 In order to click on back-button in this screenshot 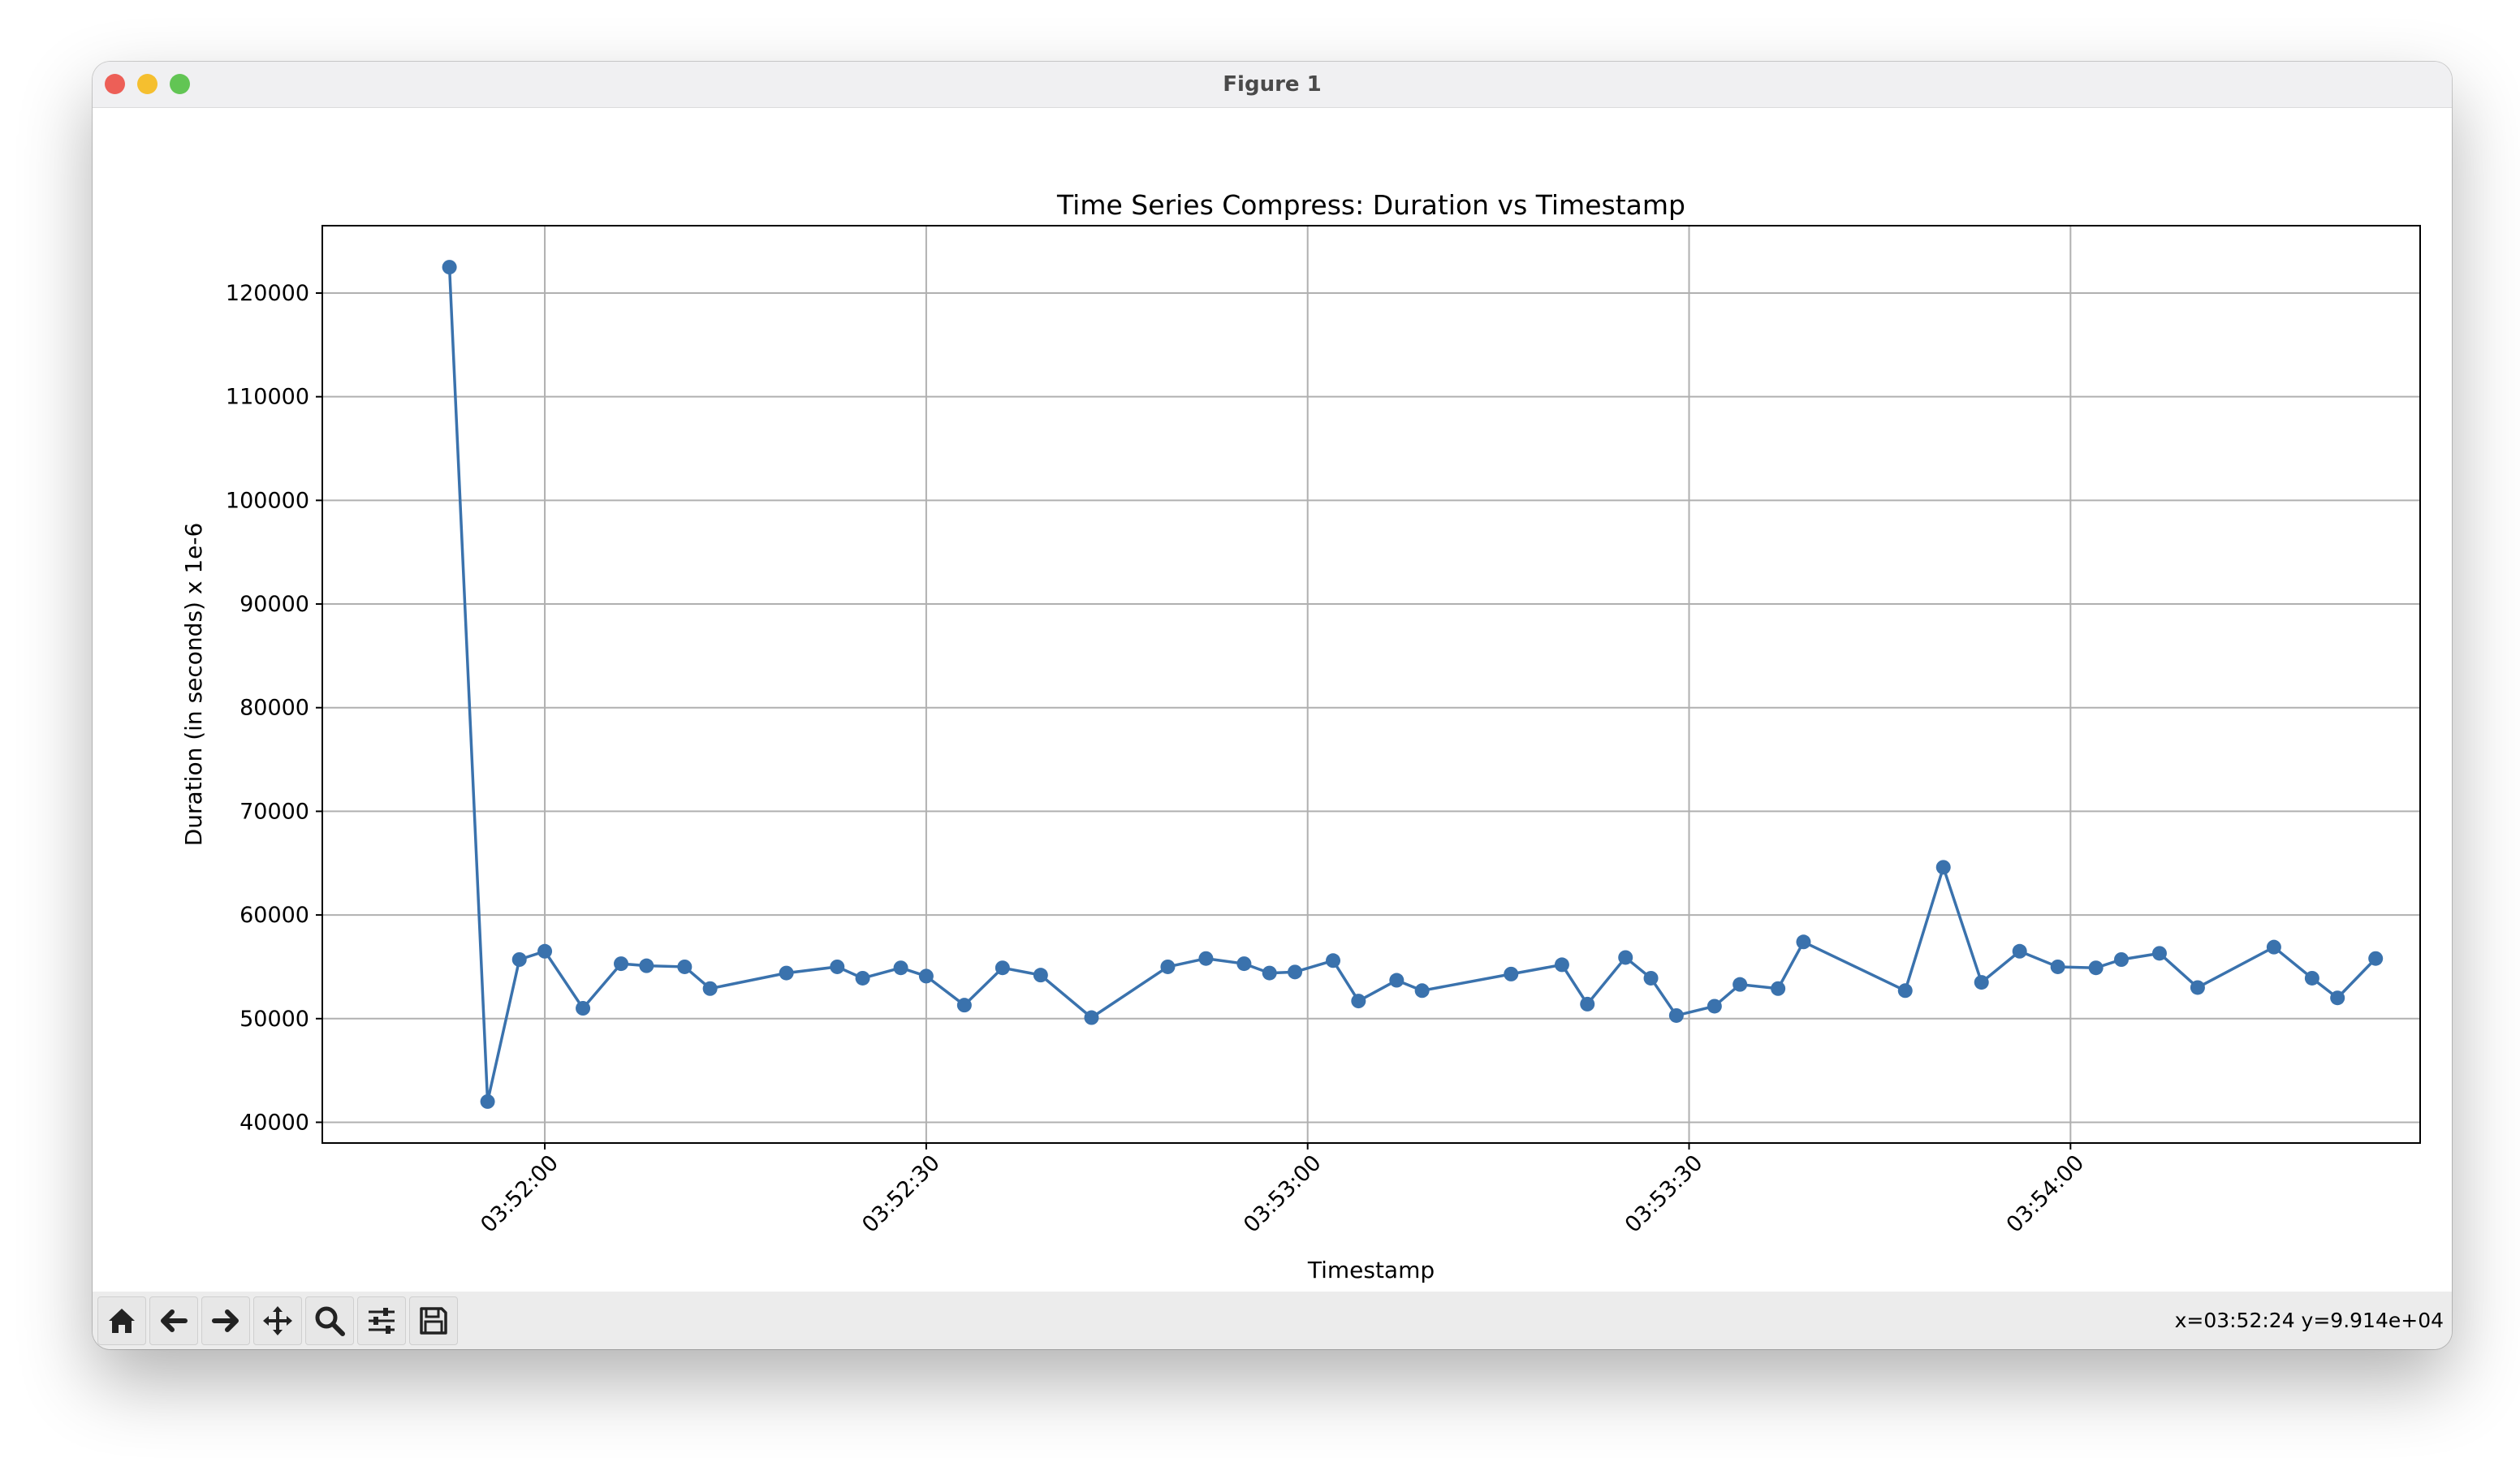, I will do `click(173, 1320)`.